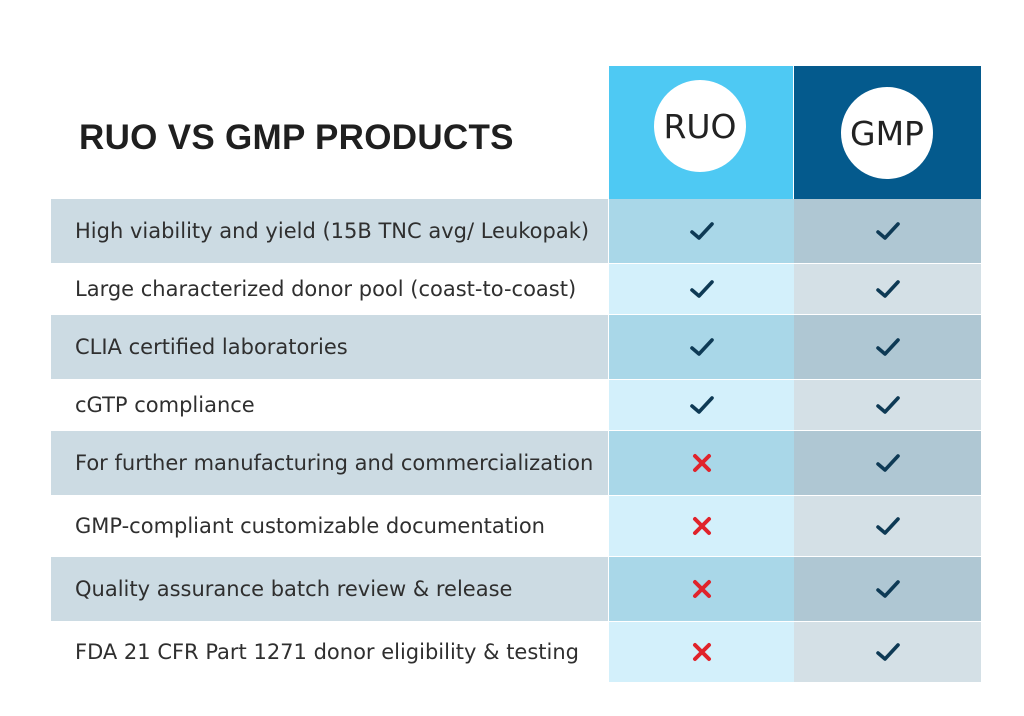  I want to click on row-feature-label: cGTP compliance, so click(329, 405).